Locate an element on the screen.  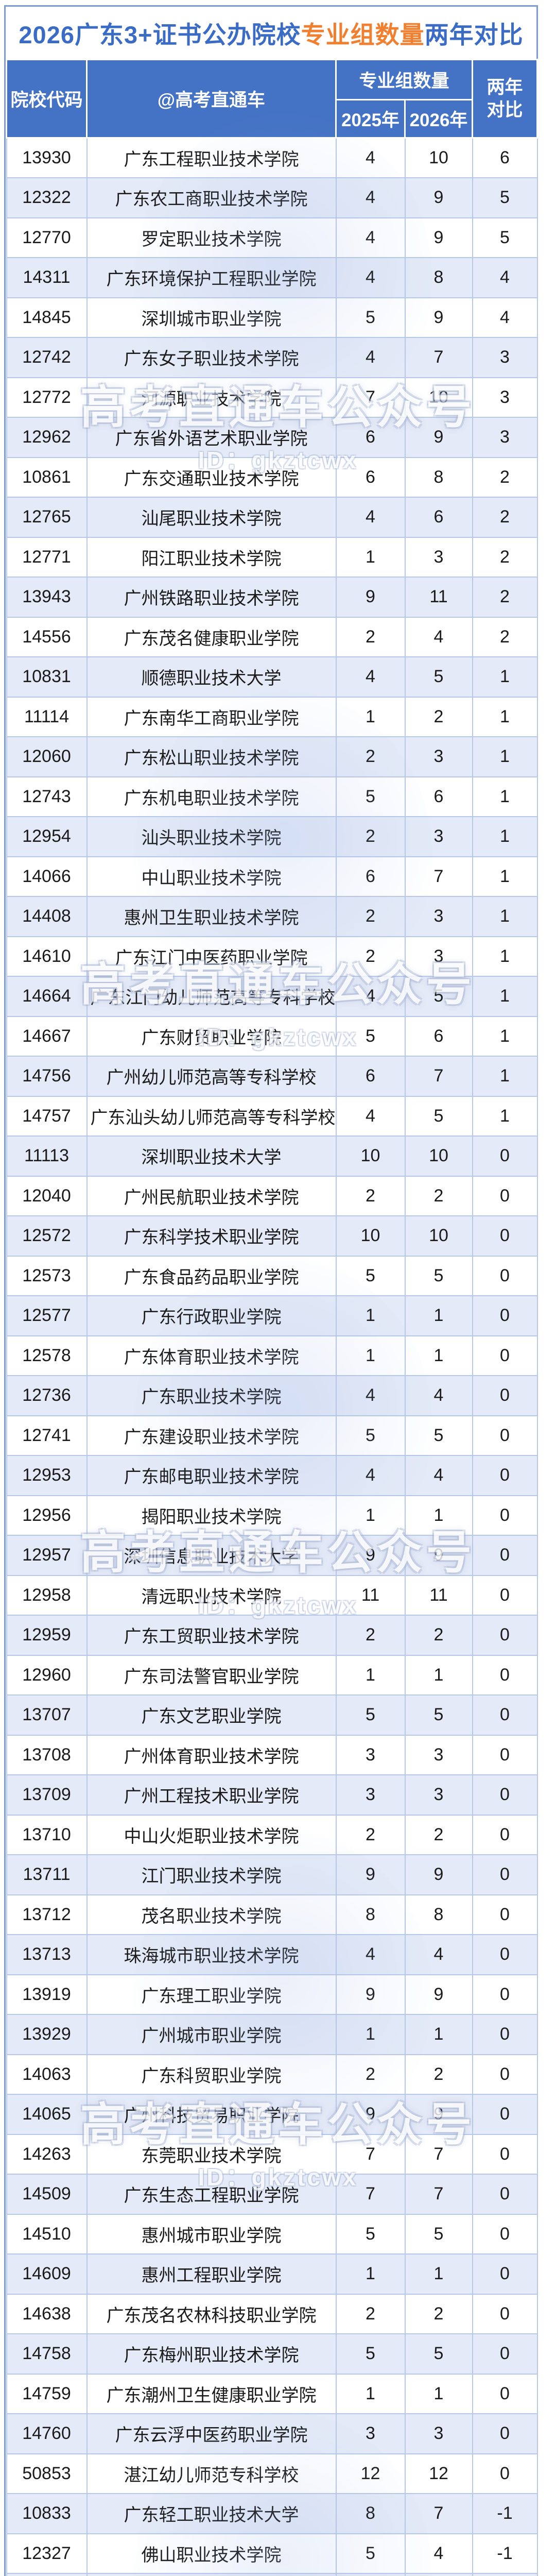
college-name-cell: 广州工程技术职业学院 is located at coordinates (211, 1795).